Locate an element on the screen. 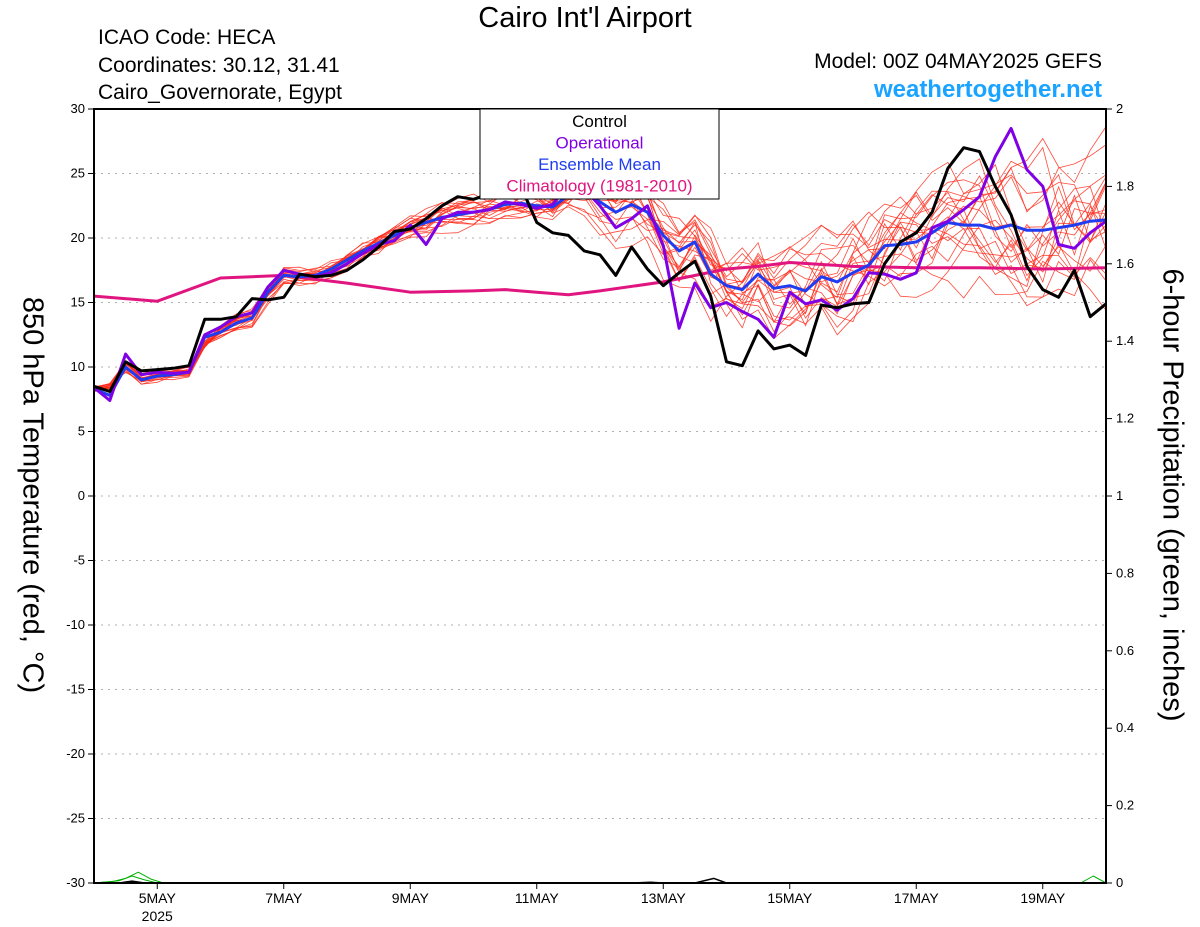  x-tick-label: 9MAY is located at coordinates (411, 898).